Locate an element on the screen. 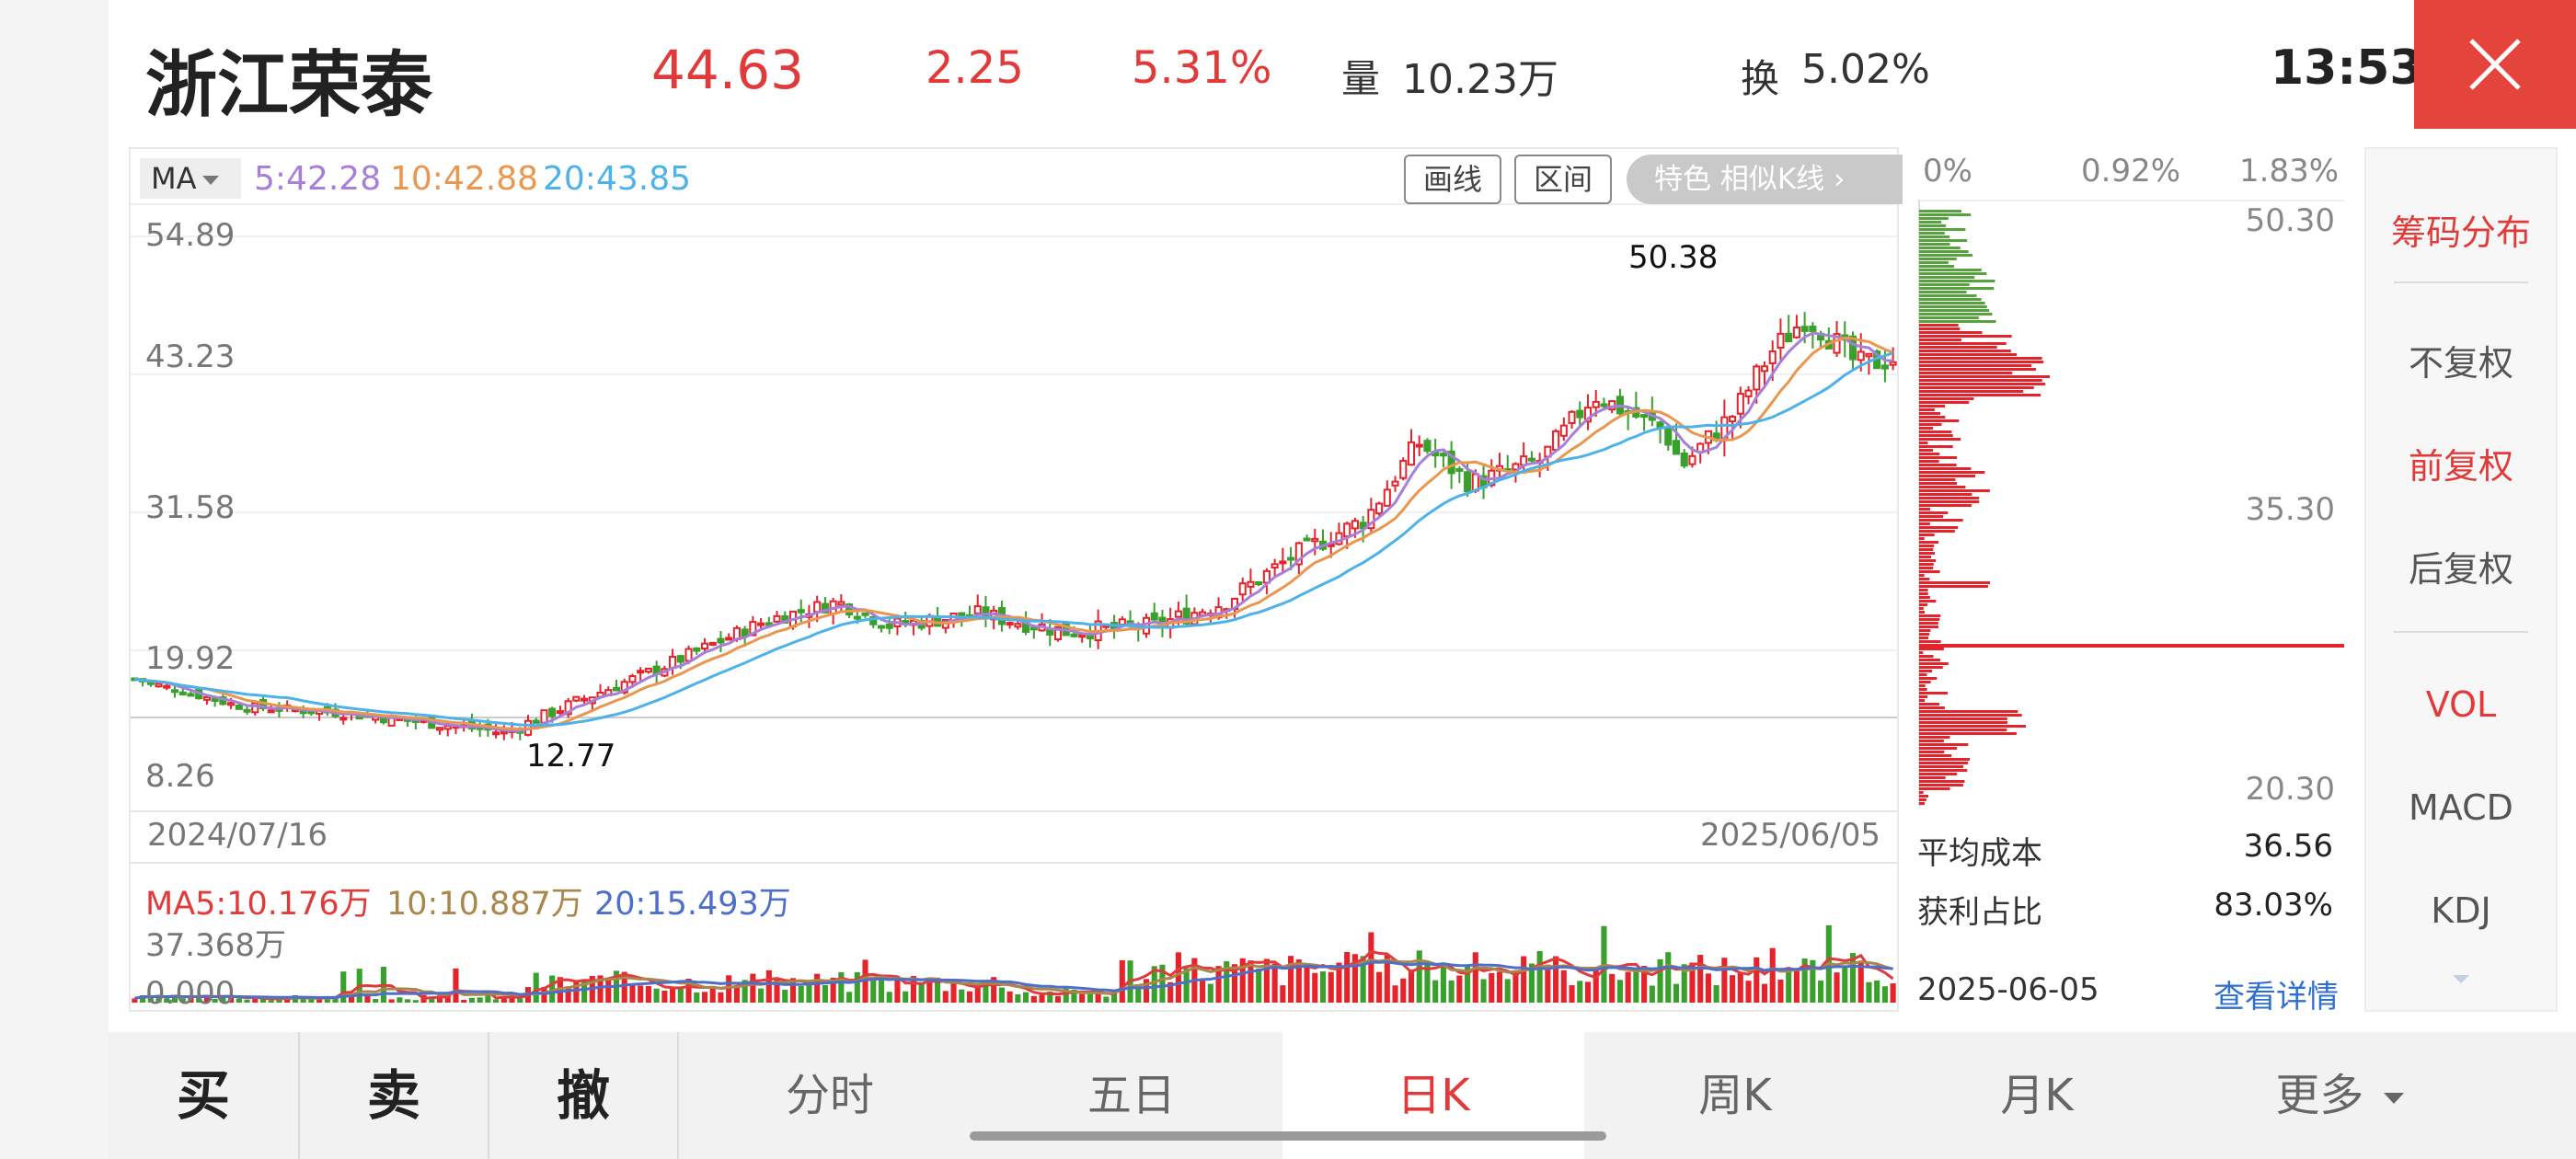 This screenshot has height=1159, width=2576. avg-cost-label: 平均成本 is located at coordinates (1979, 853).